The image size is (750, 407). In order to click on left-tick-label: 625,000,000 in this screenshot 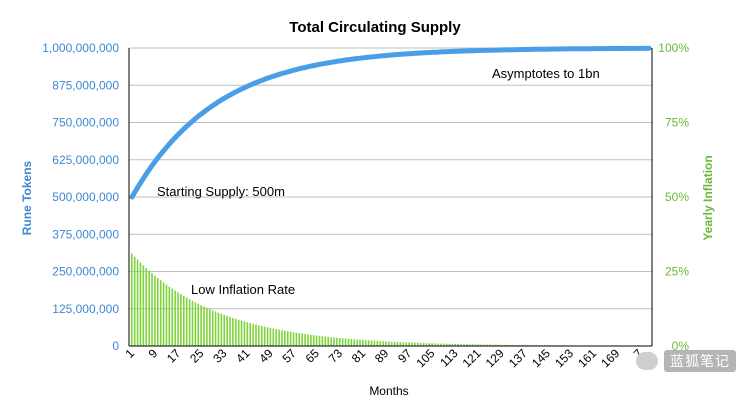, I will do `click(85, 160)`.